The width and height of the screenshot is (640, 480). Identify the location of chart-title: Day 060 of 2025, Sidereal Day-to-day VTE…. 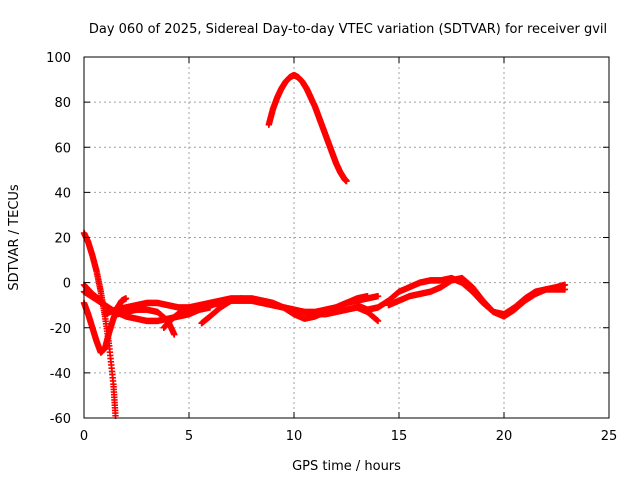
(348, 29).